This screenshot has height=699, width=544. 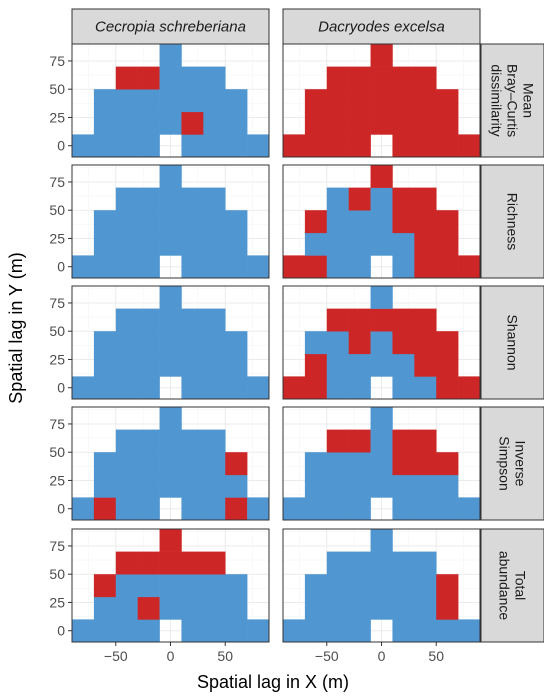 I want to click on column-strip-label-0: Cecropia schreberiana, so click(x=170, y=27).